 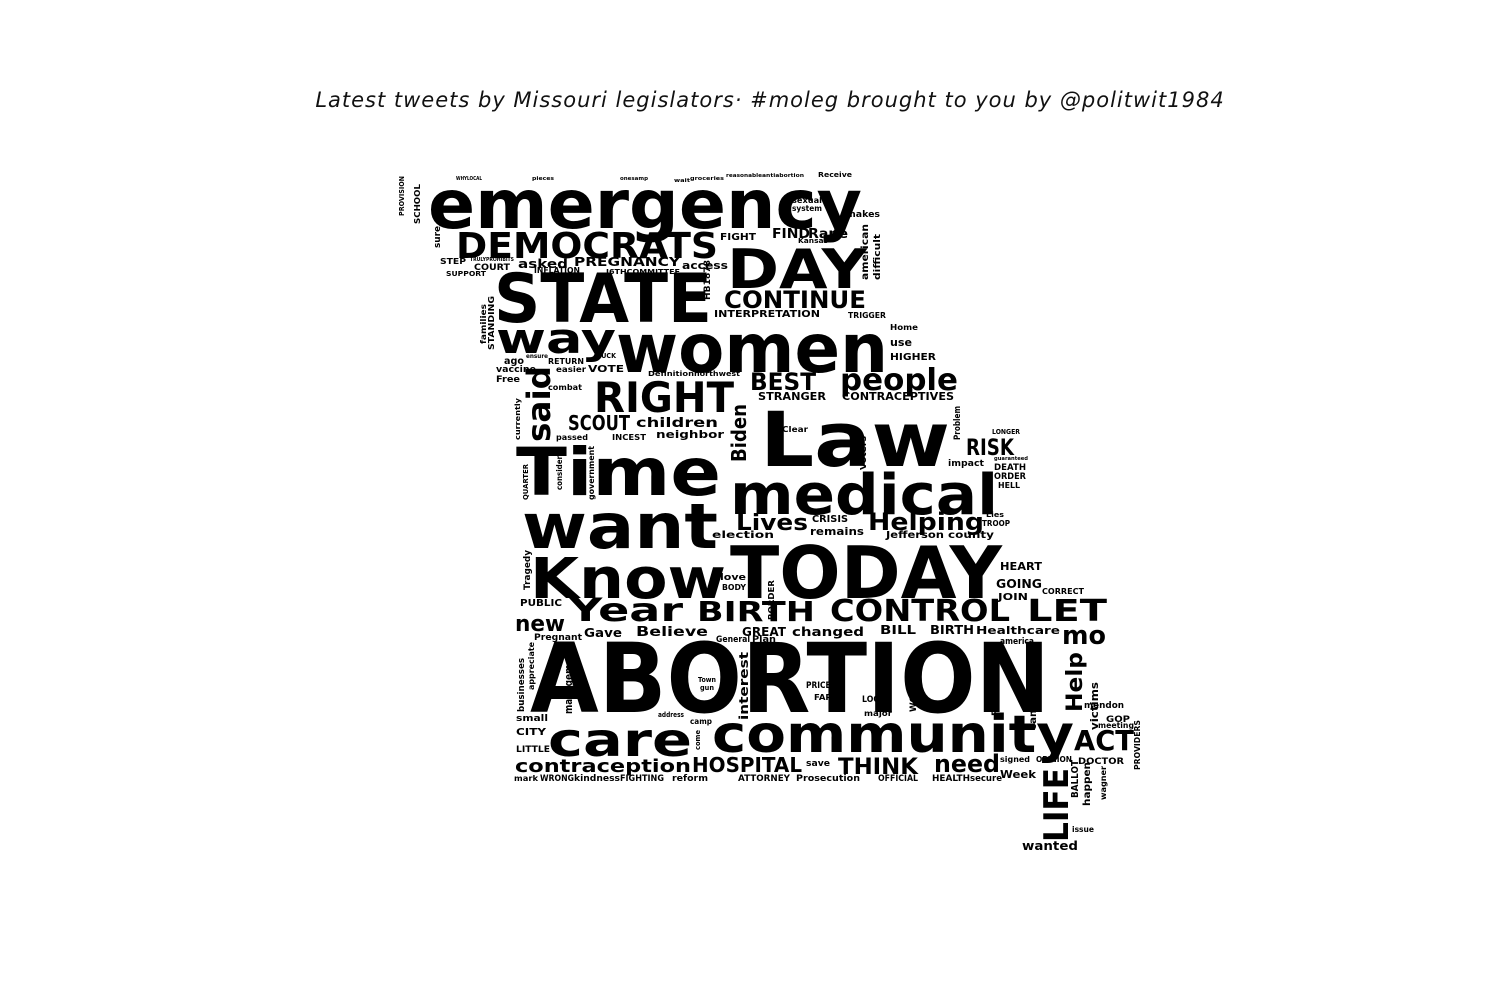 What do you see at coordinates (531, 732) in the screenshot?
I see `word-city: CITY` at bounding box center [531, 732].